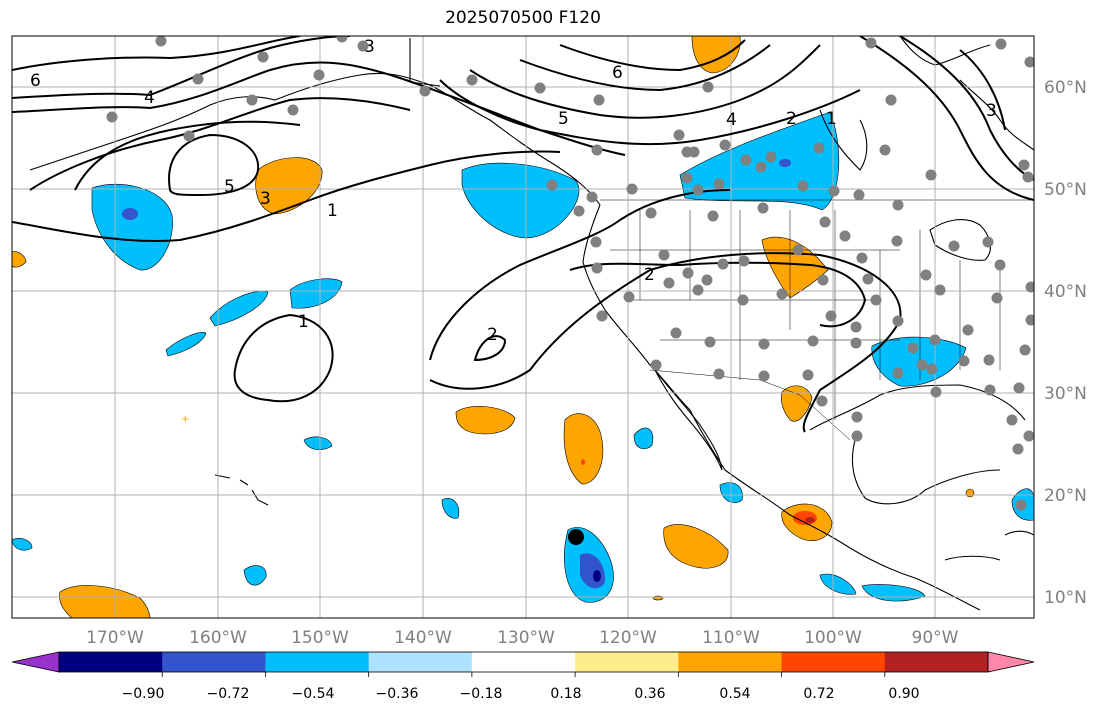 The height and width of the screenshot is (712, 1105). Describe the element at coordinates (218, 638) in the screenshot. I see `lon-tick-label: 160°W` at that location.